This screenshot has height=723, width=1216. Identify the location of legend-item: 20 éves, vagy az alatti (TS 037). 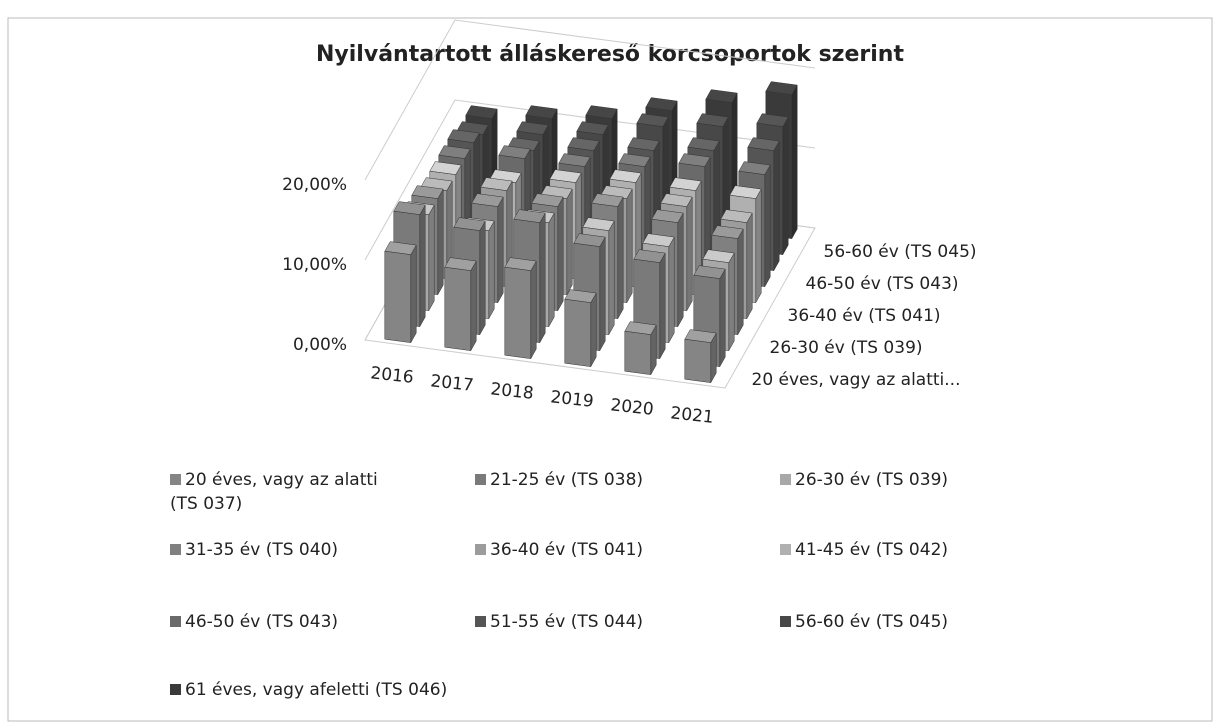
(290, 492).